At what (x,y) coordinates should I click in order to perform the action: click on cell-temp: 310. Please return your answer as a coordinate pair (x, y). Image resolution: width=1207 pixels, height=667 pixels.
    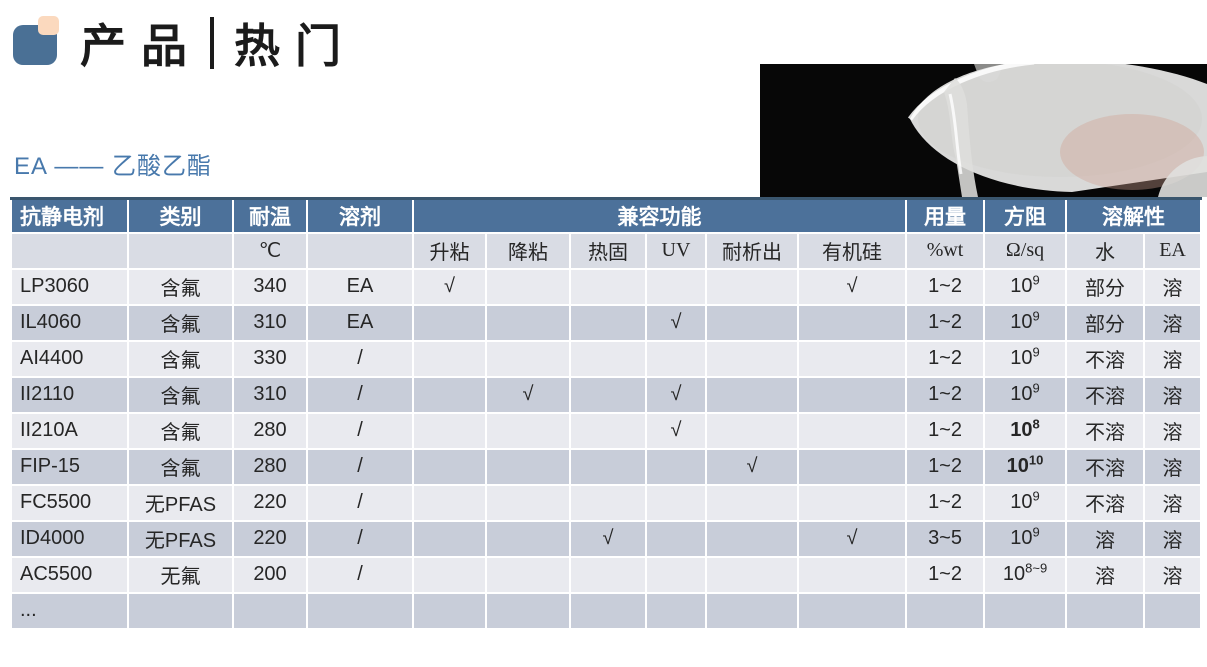
    Looking at the image, I should click on (270, 394).